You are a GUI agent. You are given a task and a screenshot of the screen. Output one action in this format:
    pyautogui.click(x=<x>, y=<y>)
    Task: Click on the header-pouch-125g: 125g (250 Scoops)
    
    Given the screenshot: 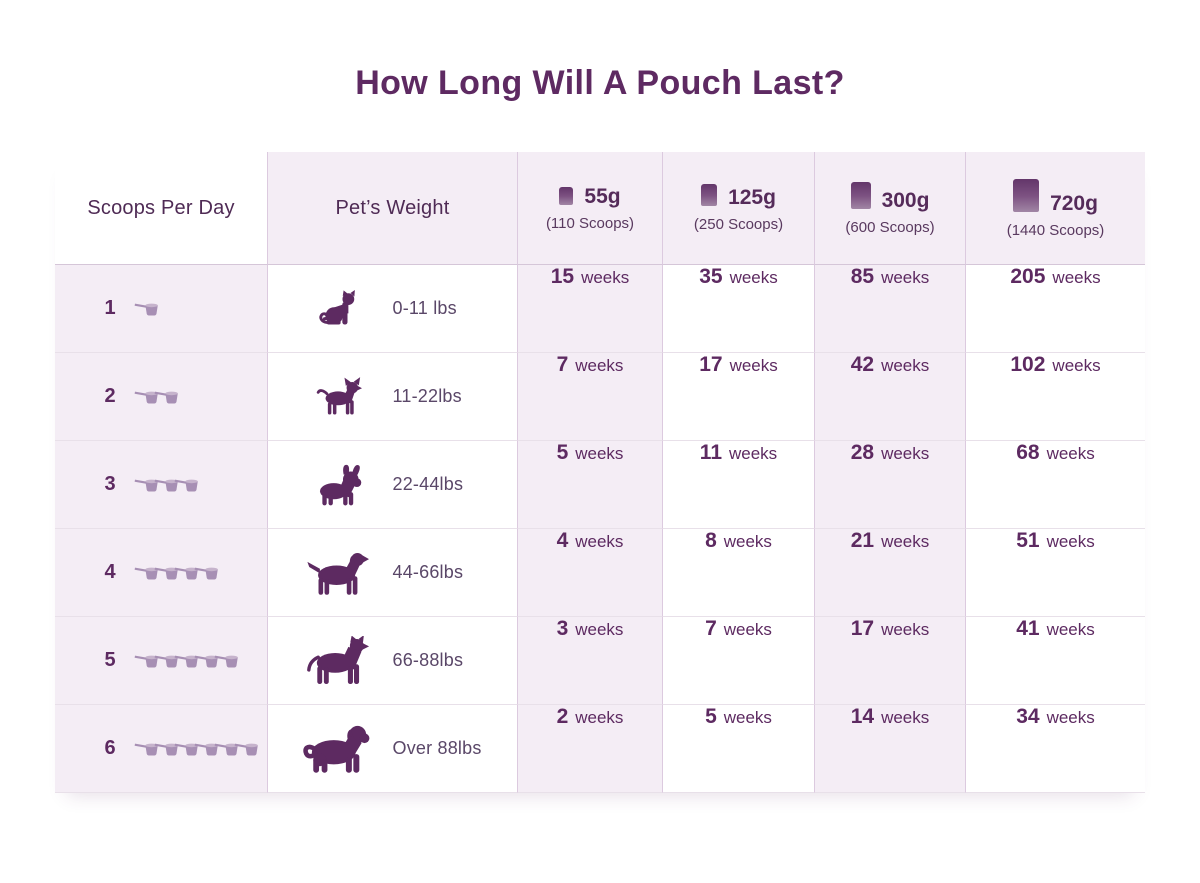 What is the action you would take?
    pyautogui.click(x=739, y=208)
    